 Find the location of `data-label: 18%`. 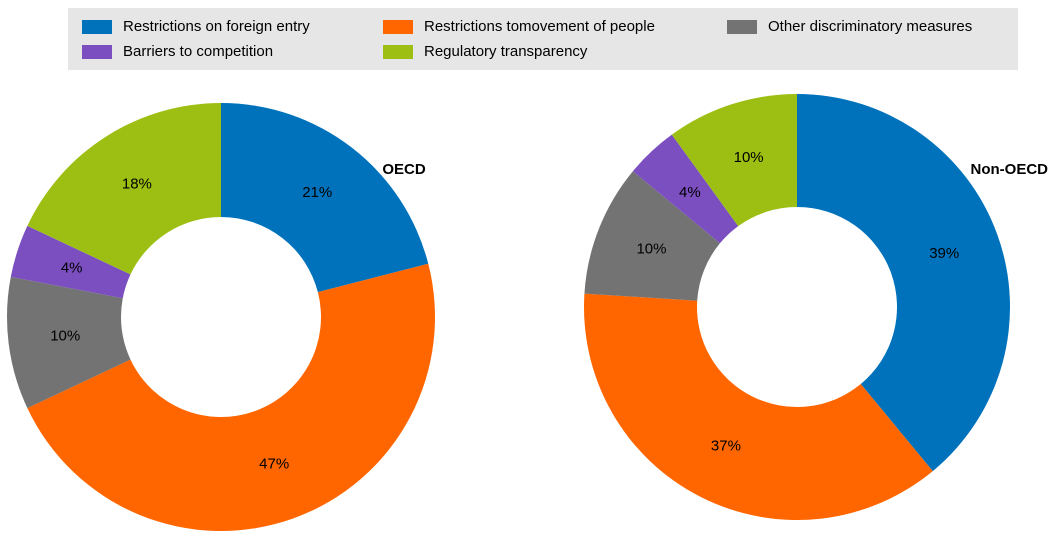

data-label: 18% is located at coordinates (137, 183).